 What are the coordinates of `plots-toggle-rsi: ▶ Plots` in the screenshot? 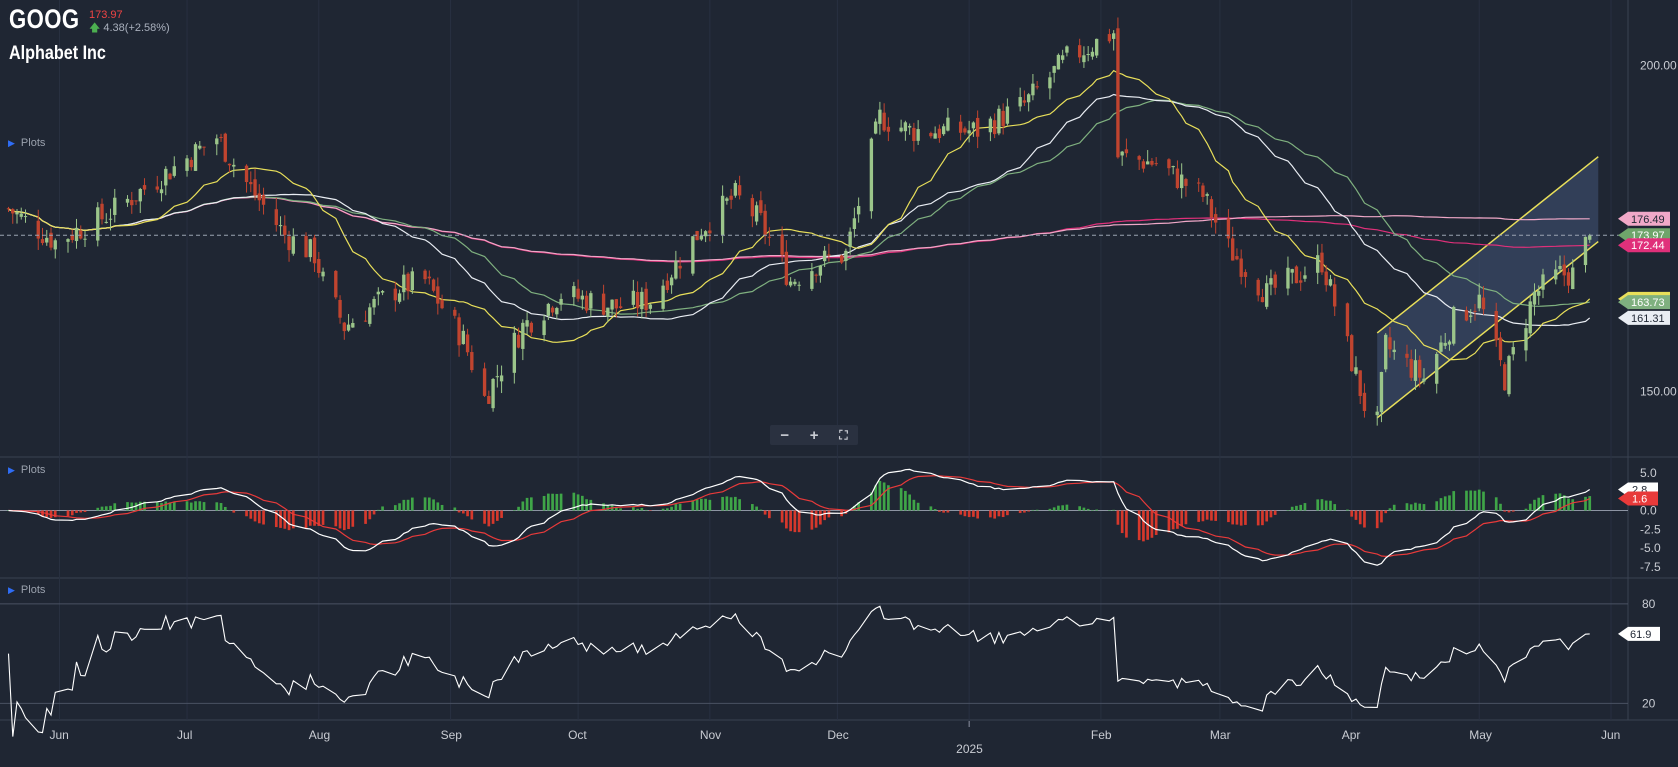 It's located at (26, 590).